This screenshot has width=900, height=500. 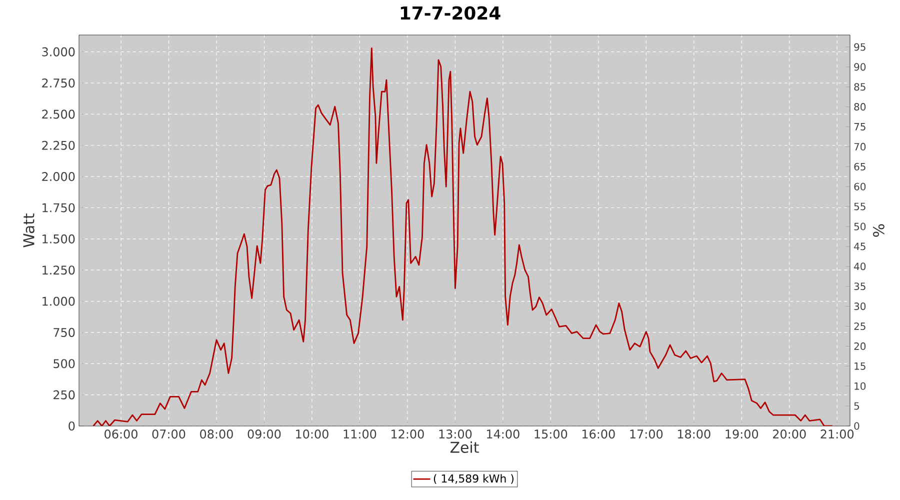 I want to click on y2-tick-label: 45, so click(x=860, y=246).